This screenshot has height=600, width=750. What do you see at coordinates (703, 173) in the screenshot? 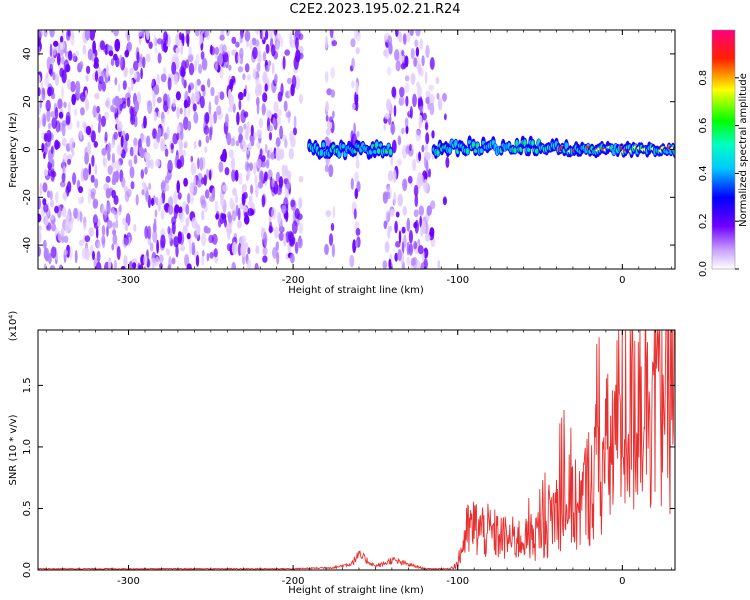
I see `colorbar-tick-label: 0.4` at bounding box center [703, 173].